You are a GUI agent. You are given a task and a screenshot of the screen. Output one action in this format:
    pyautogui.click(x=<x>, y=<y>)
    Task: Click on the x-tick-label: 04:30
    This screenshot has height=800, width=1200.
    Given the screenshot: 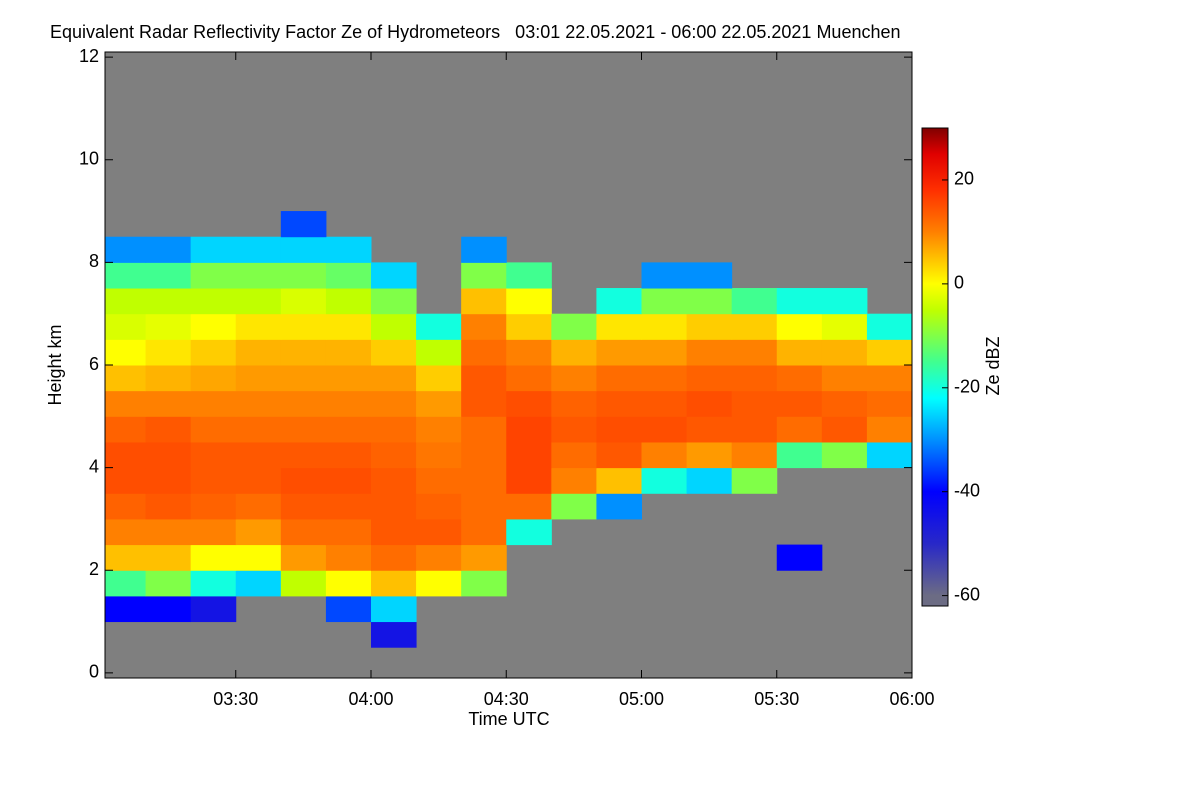 What is the action you would take?
    pyautogui.click(x=506, y=699)
    